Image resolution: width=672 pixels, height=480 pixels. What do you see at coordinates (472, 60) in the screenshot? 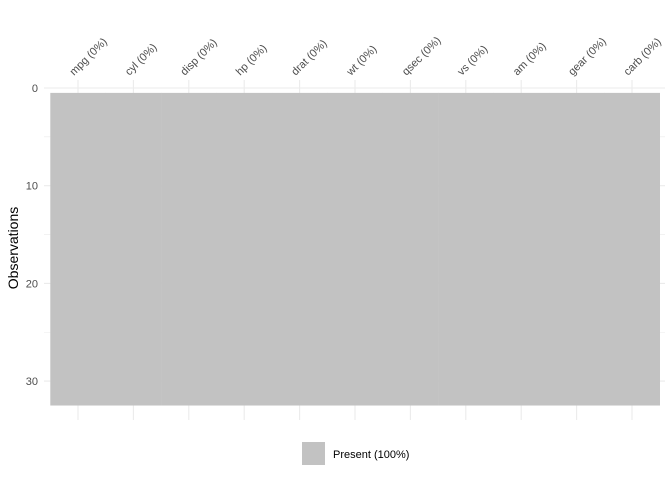
I see `x-tick-label: vs (0%)` at bounding box center [472, 60].